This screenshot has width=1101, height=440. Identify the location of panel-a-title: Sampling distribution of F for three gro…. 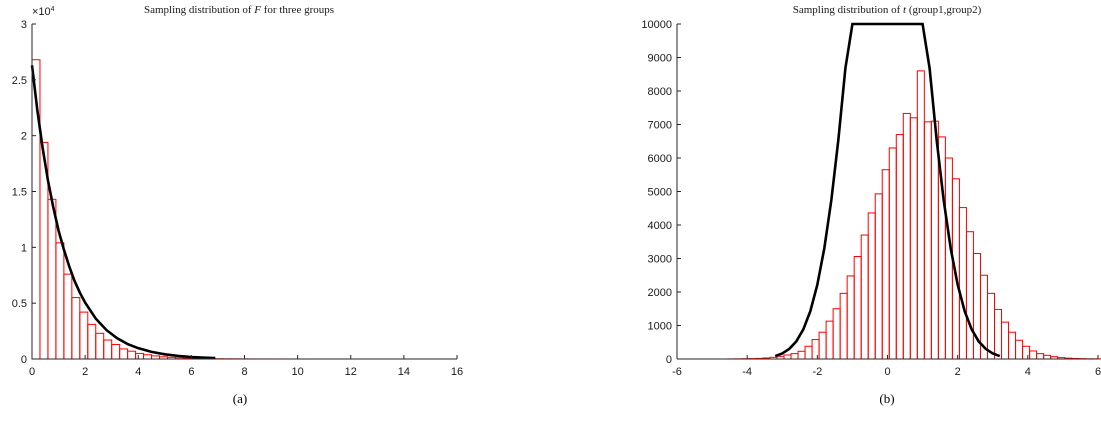
(239, 10).